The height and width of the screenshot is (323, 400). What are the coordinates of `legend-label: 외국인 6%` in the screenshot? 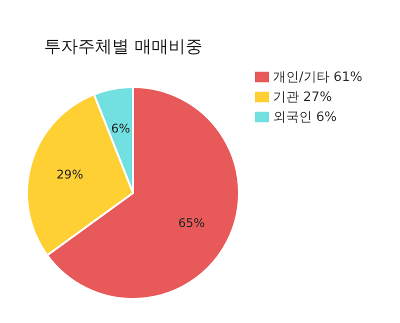 It's located at (305, 117).